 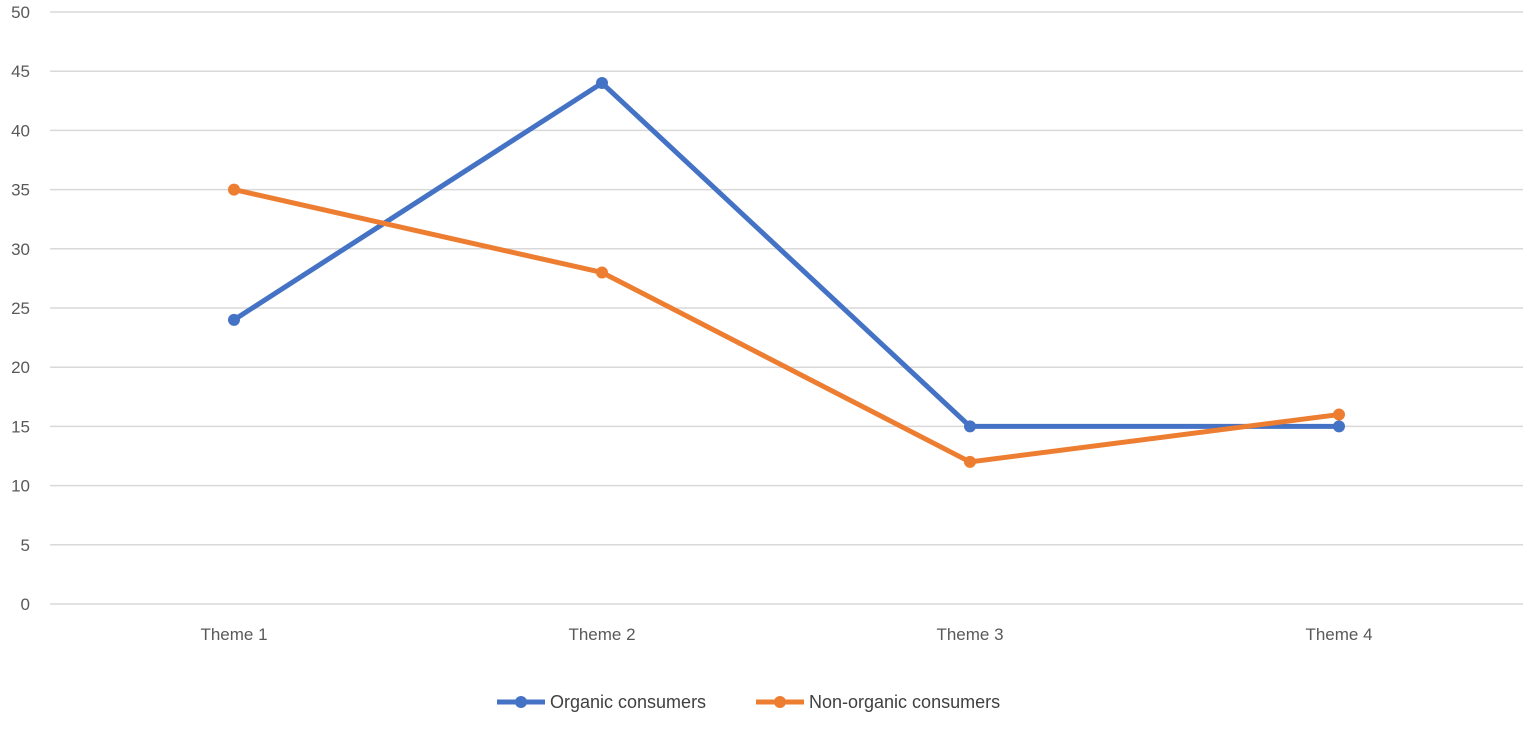 What do you see at coordinates (25, 545) in the screenshot?
I see `y-tick-label: 5` at bounding box center [25, 545].